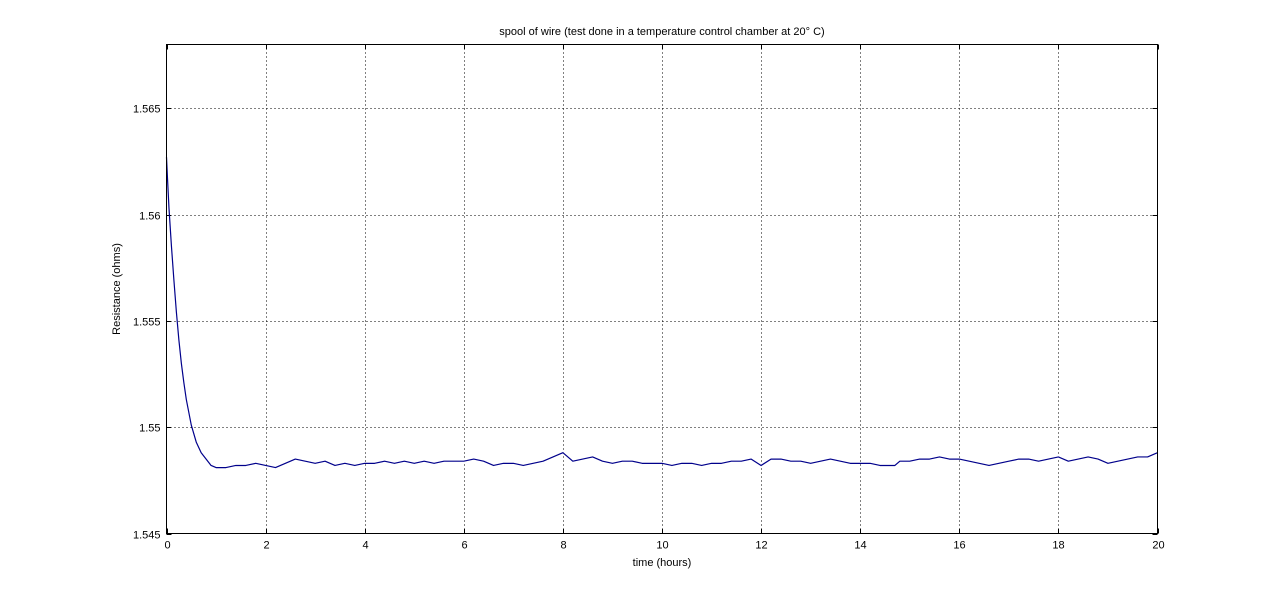 Image resolution: width=1280 pixels, height=599 pixels. I want to click on x-tick-label: 18, so click(1058, 546).